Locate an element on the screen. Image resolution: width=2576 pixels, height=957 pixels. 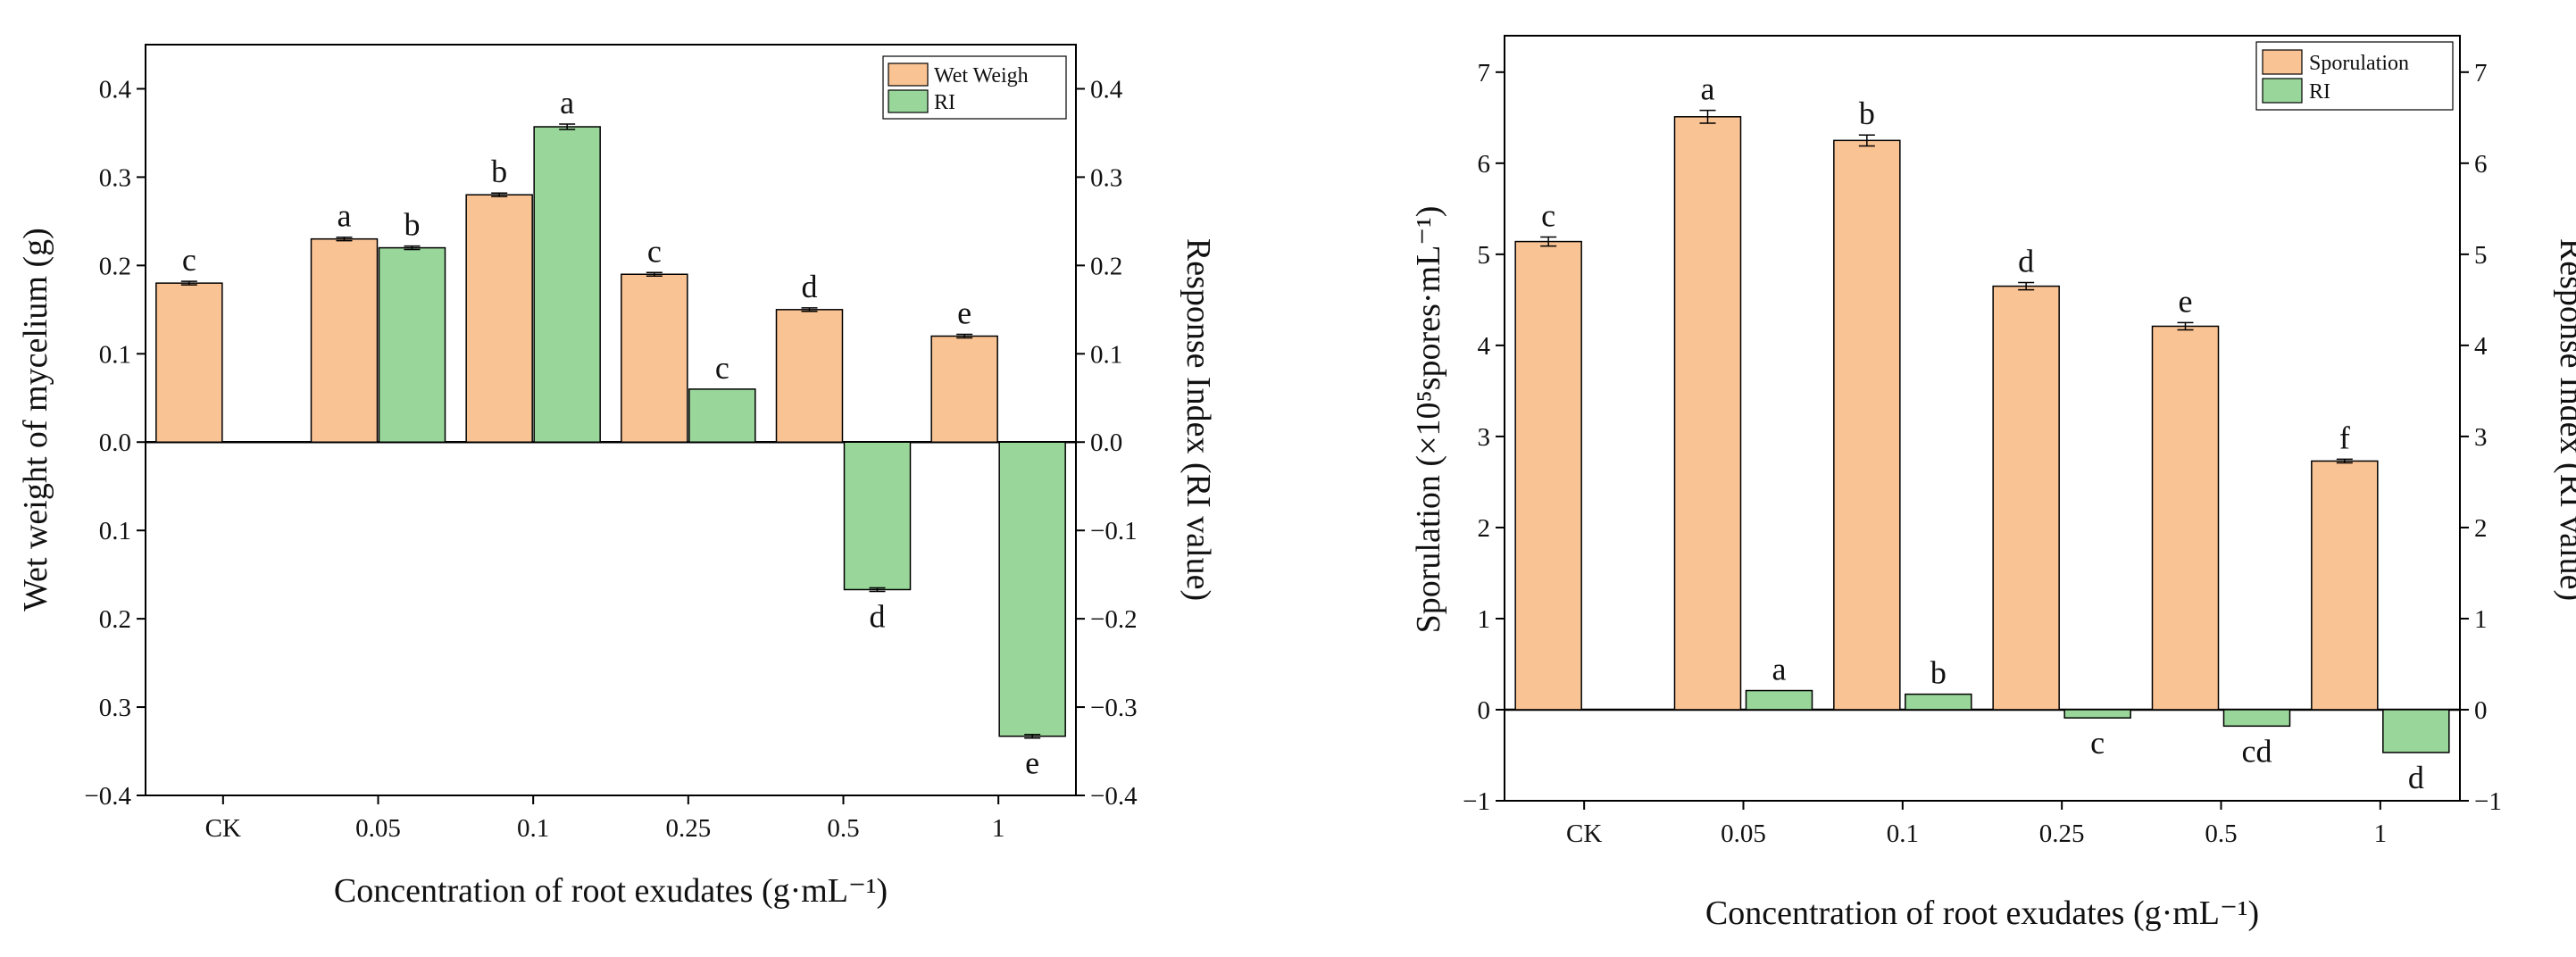
y-tick-label-right: −1 is located at coordinates (2488, 801).